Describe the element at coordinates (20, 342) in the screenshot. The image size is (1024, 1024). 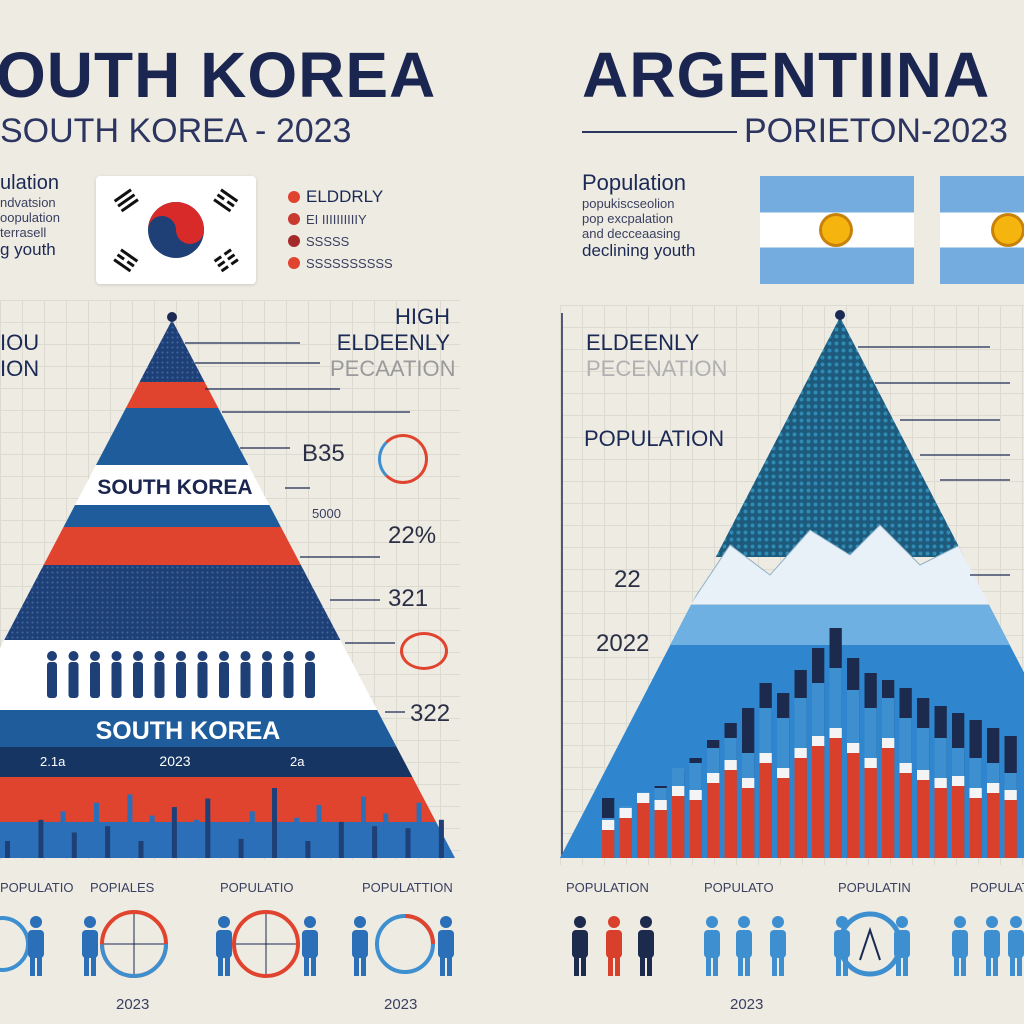
I see `korea-side-label: IOU` at that location.